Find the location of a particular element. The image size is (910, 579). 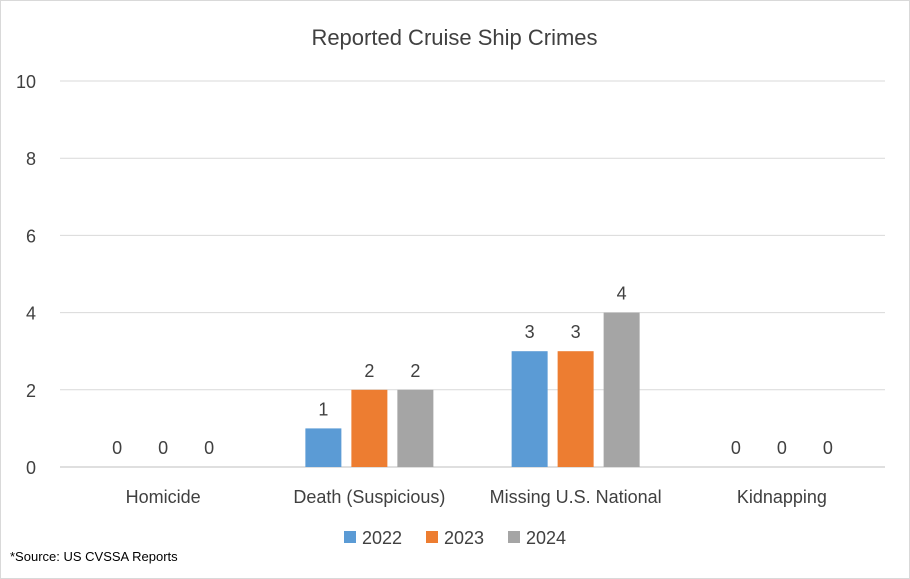

legend-label: 2023 is located at coordinates (464, 538).